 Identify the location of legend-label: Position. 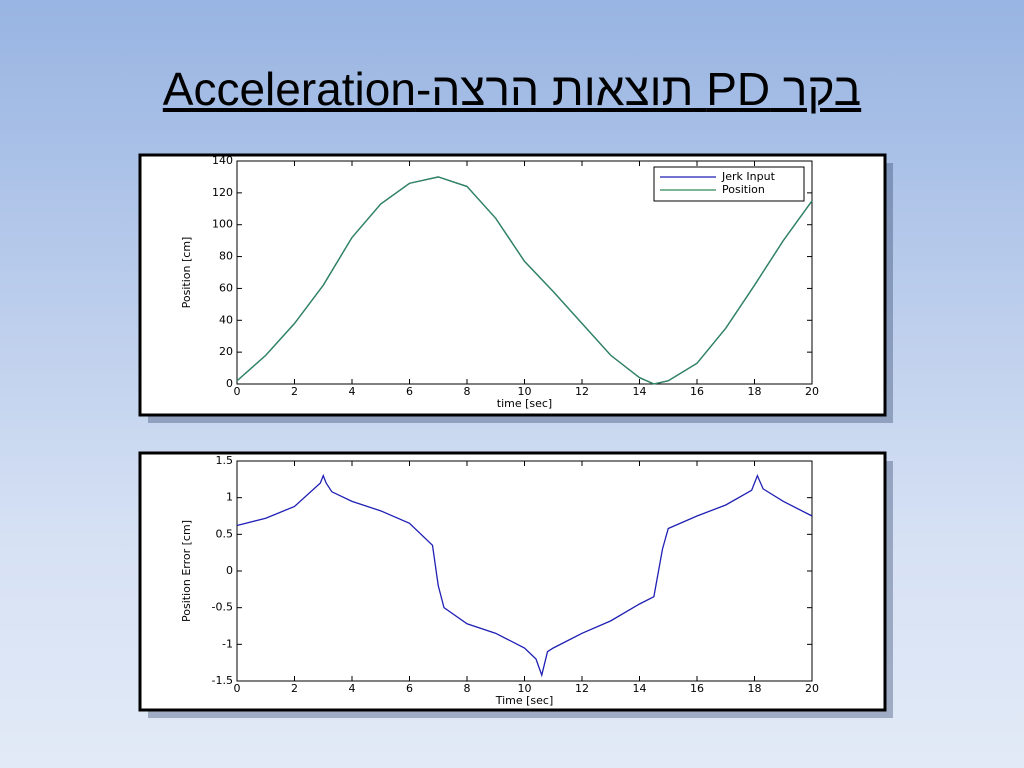
(743, 189).